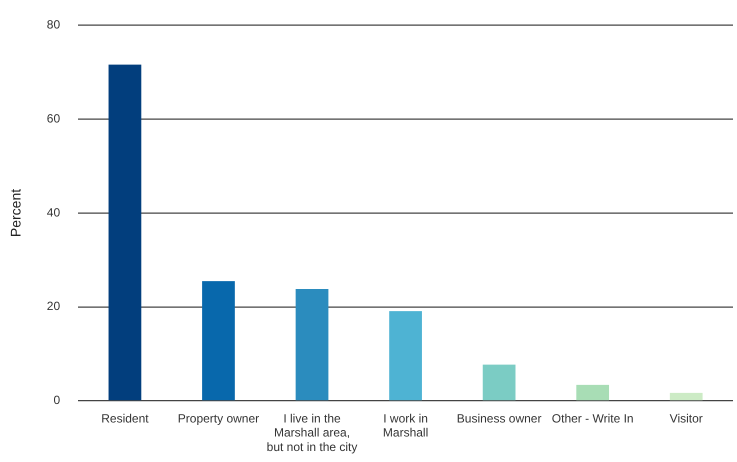 This screenshot has height=462, width=737. Describe the element at coordinates (53, 212) in the screenshot. I see `y-tick-label: 40` at that location.